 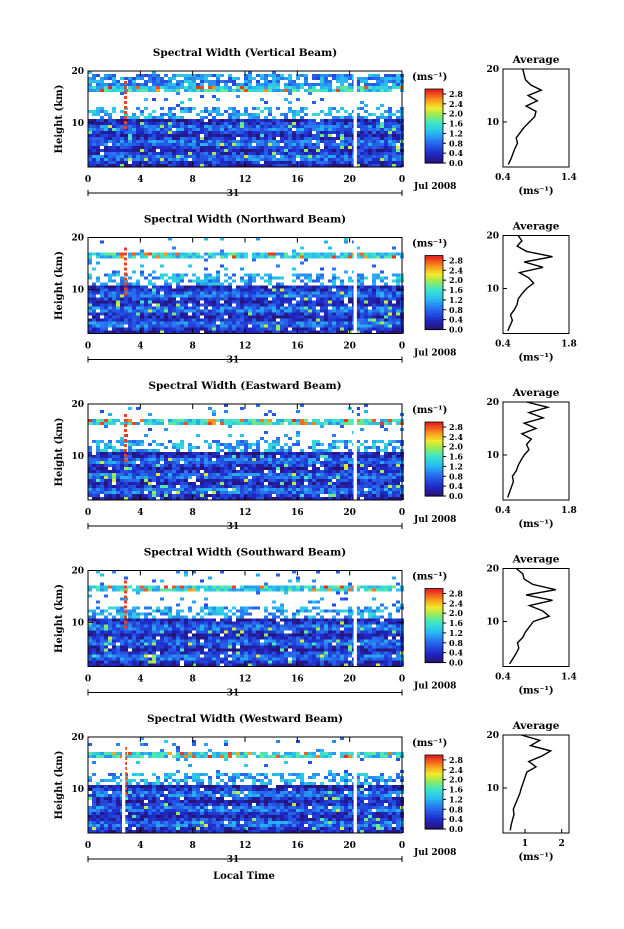 I want to click on x-tick-label: 8, so click(x=193, y=680).